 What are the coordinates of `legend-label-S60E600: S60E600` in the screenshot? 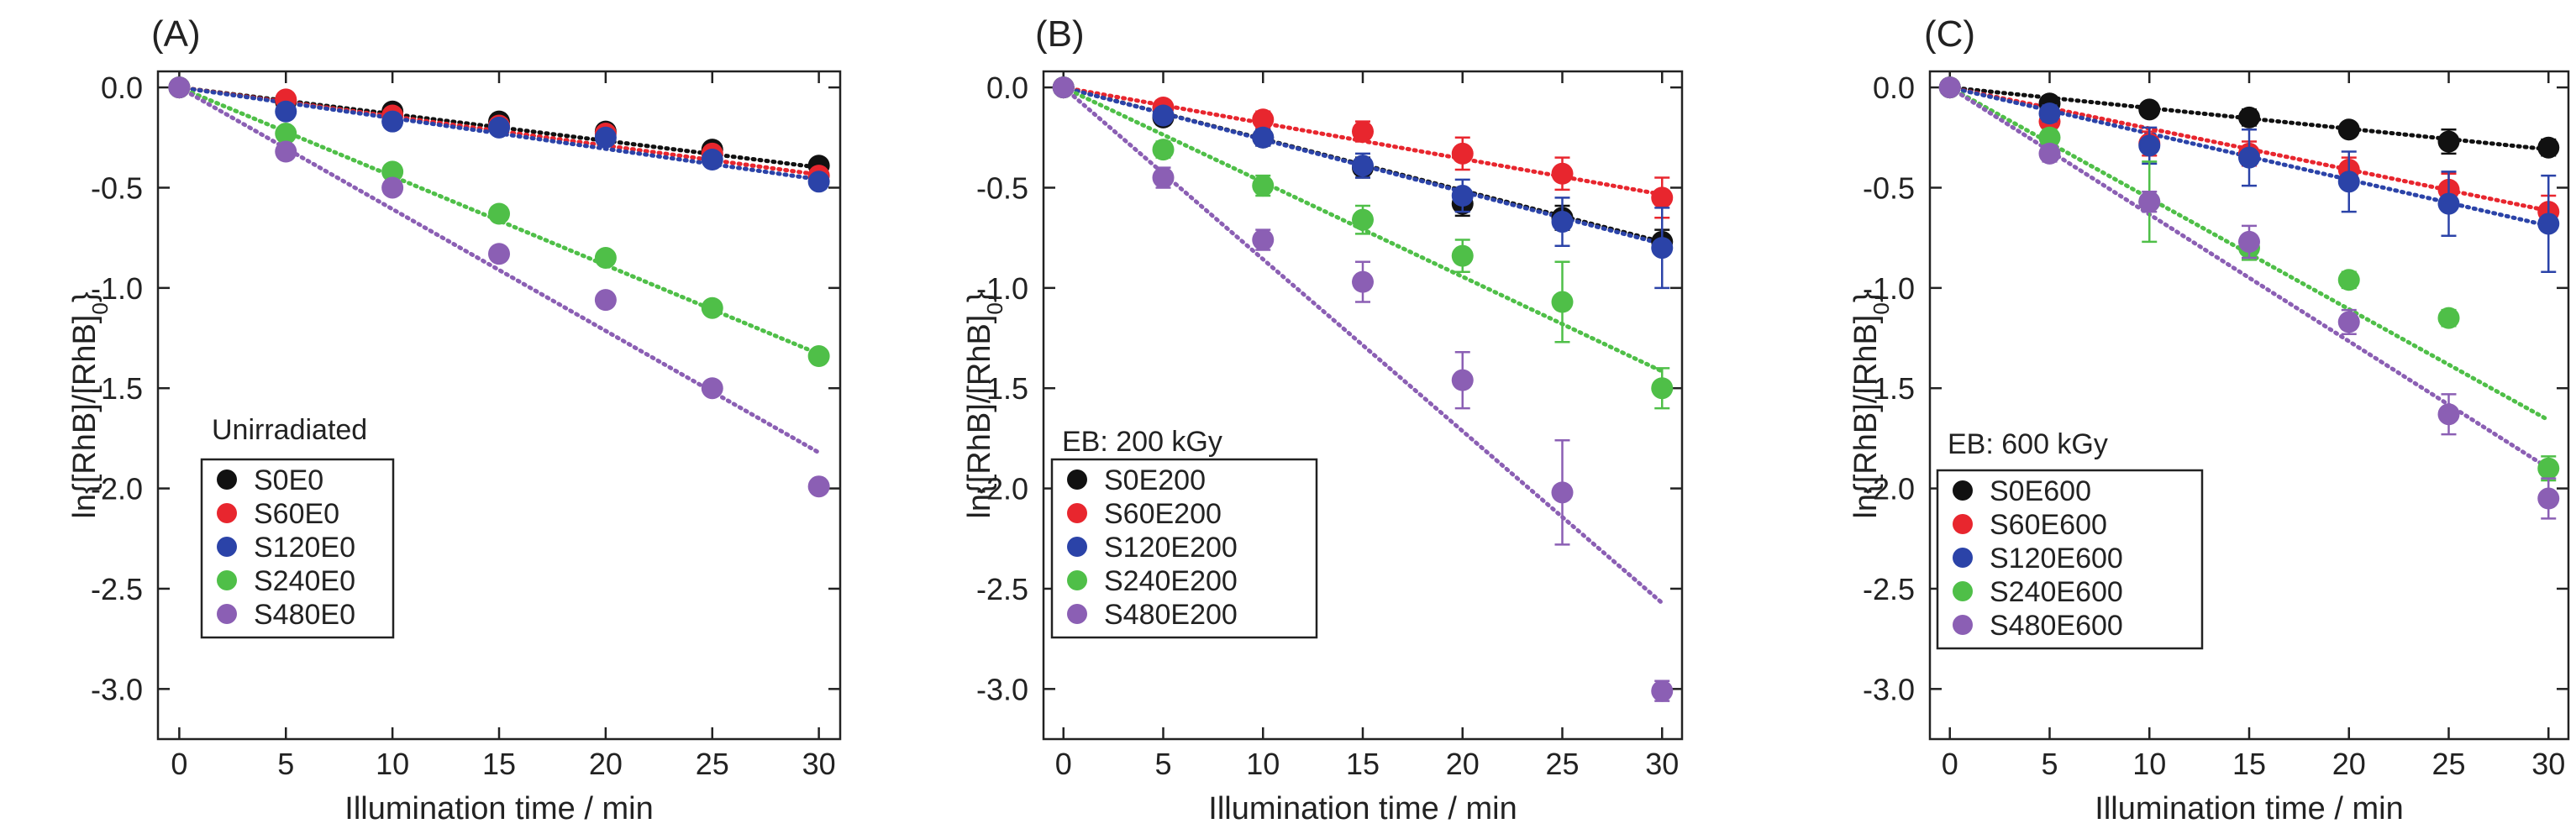 It's located at (2048, 525).